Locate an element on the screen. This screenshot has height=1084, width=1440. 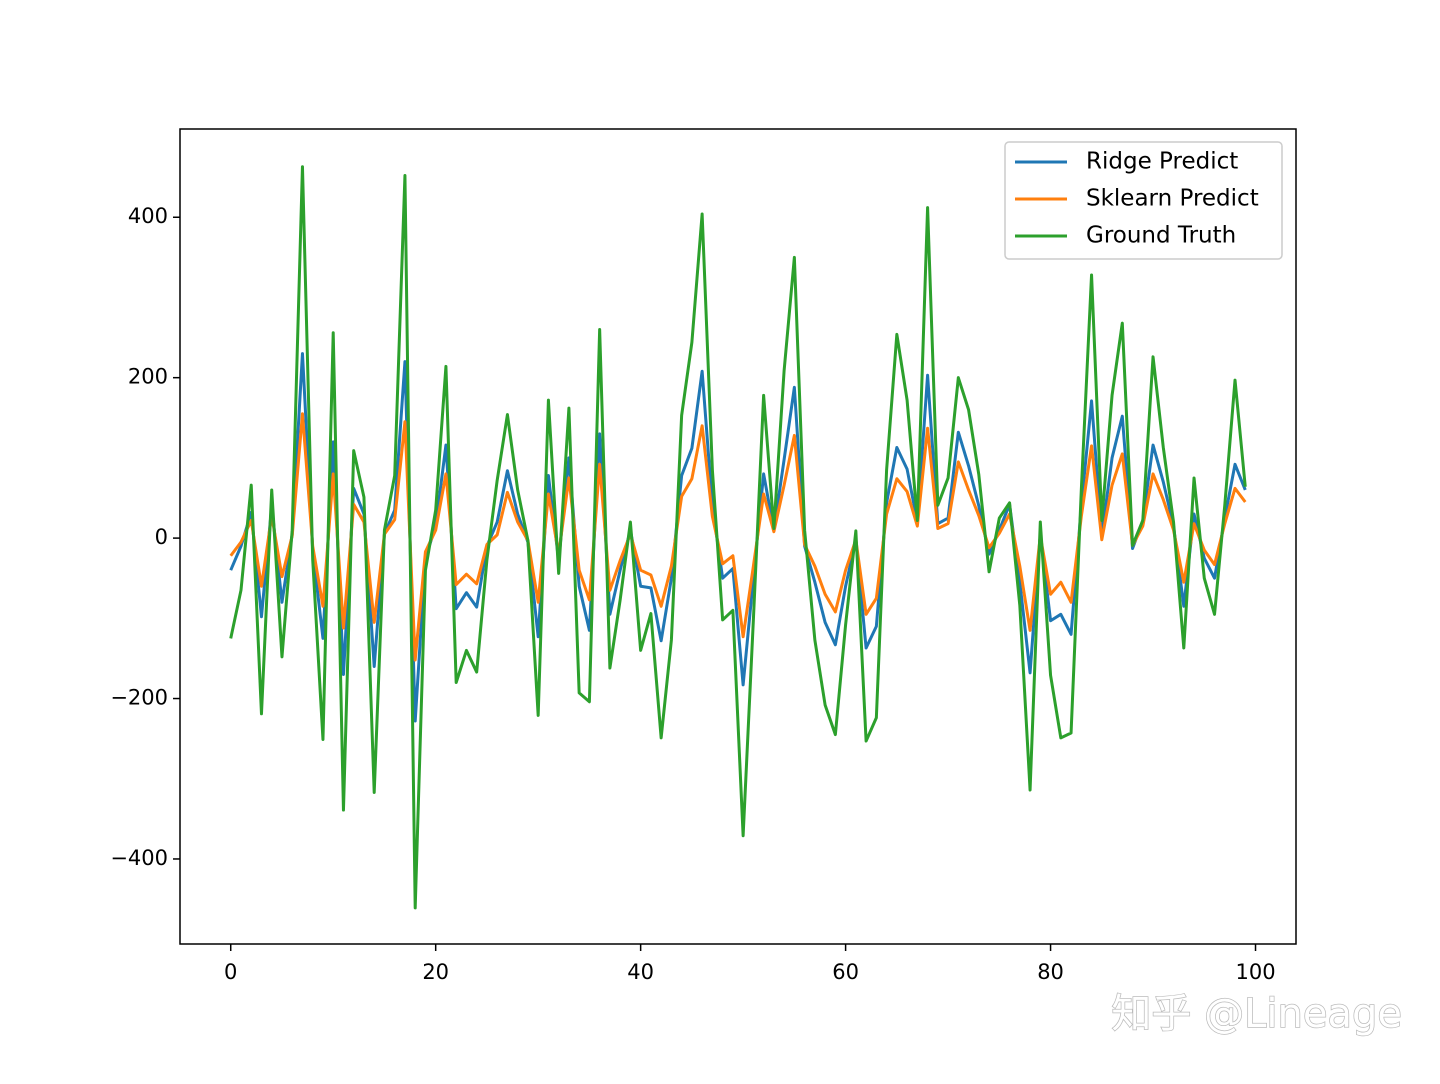
legend-box is located at coordinates (1143, 200).